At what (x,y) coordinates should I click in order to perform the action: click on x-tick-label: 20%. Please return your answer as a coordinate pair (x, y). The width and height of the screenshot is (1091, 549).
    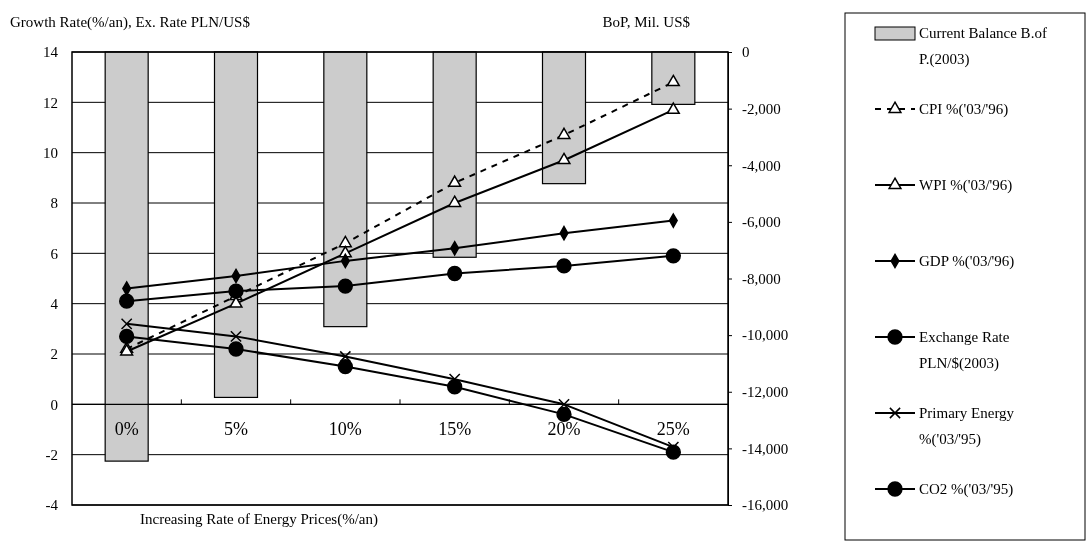
    Looking at the image, I should click on (564, 429).